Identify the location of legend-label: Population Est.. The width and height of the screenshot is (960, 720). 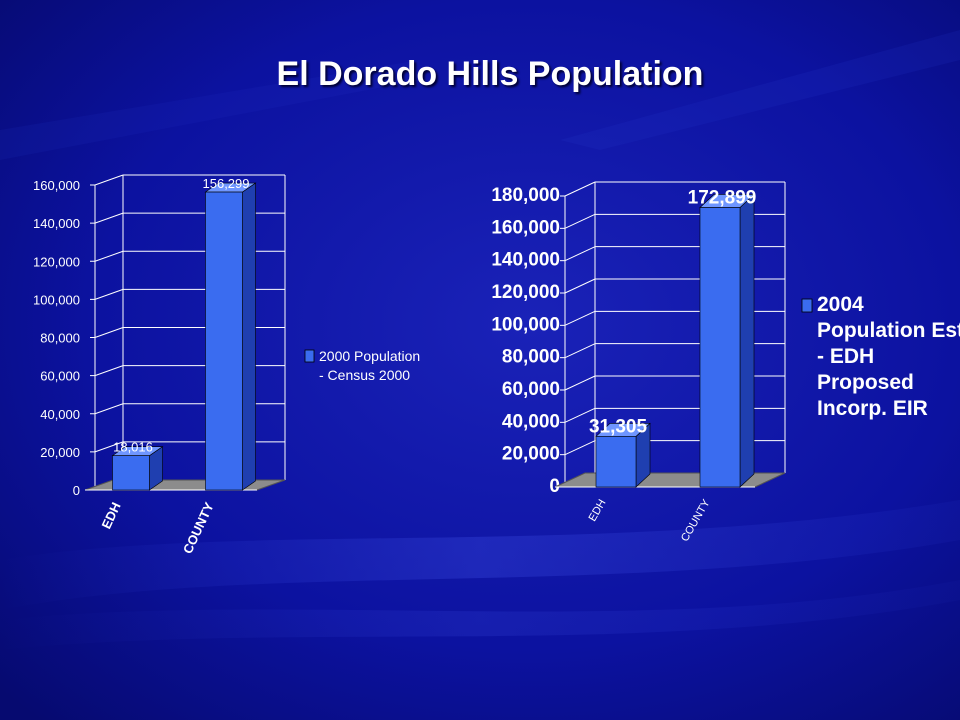
(888, 330).